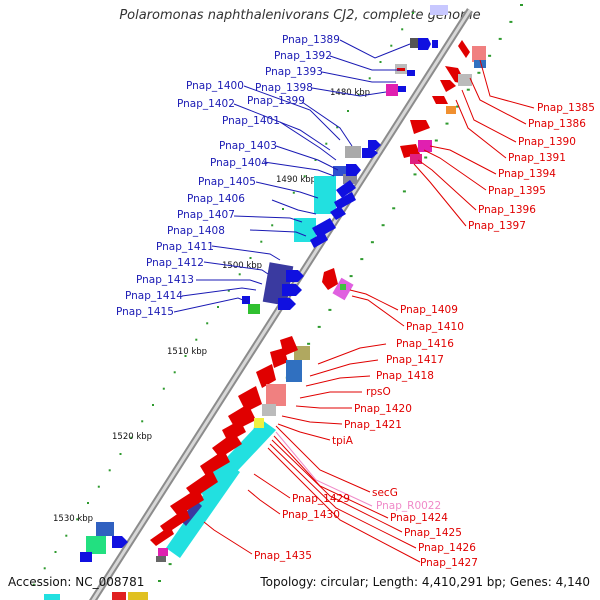 The image size is (600, 600). Describe the element at coordinates (160, 510) in the screenshot. I see `inner-strand-features` at that location.